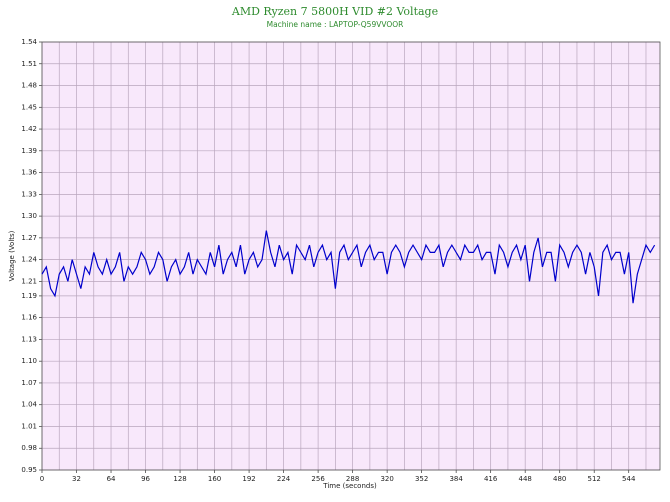  Describe the element at coordinates (29, 42) in the screenshot. I see `y-tick-label: 1.54` at that location.